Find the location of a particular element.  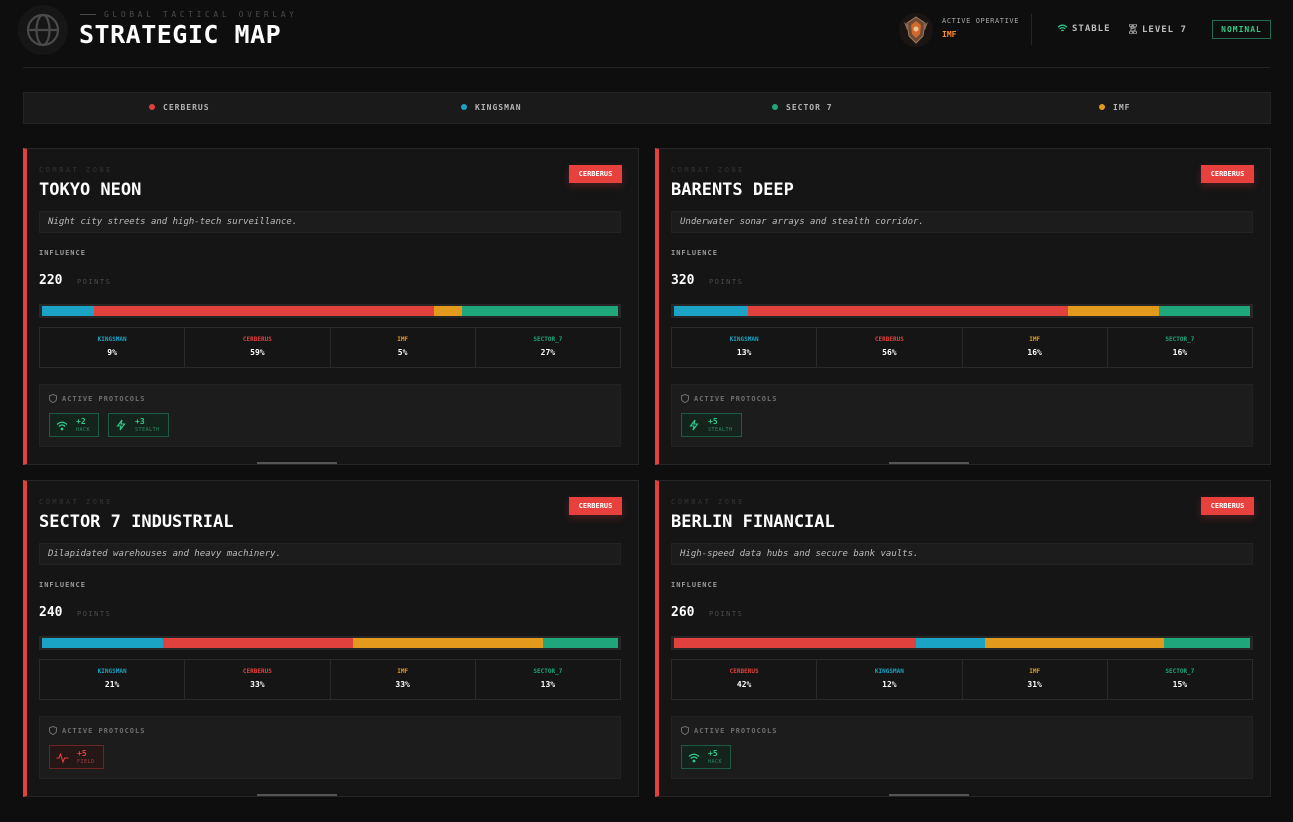

share-cell: SECTOR_7 13% is located at coordinates (548, 679).